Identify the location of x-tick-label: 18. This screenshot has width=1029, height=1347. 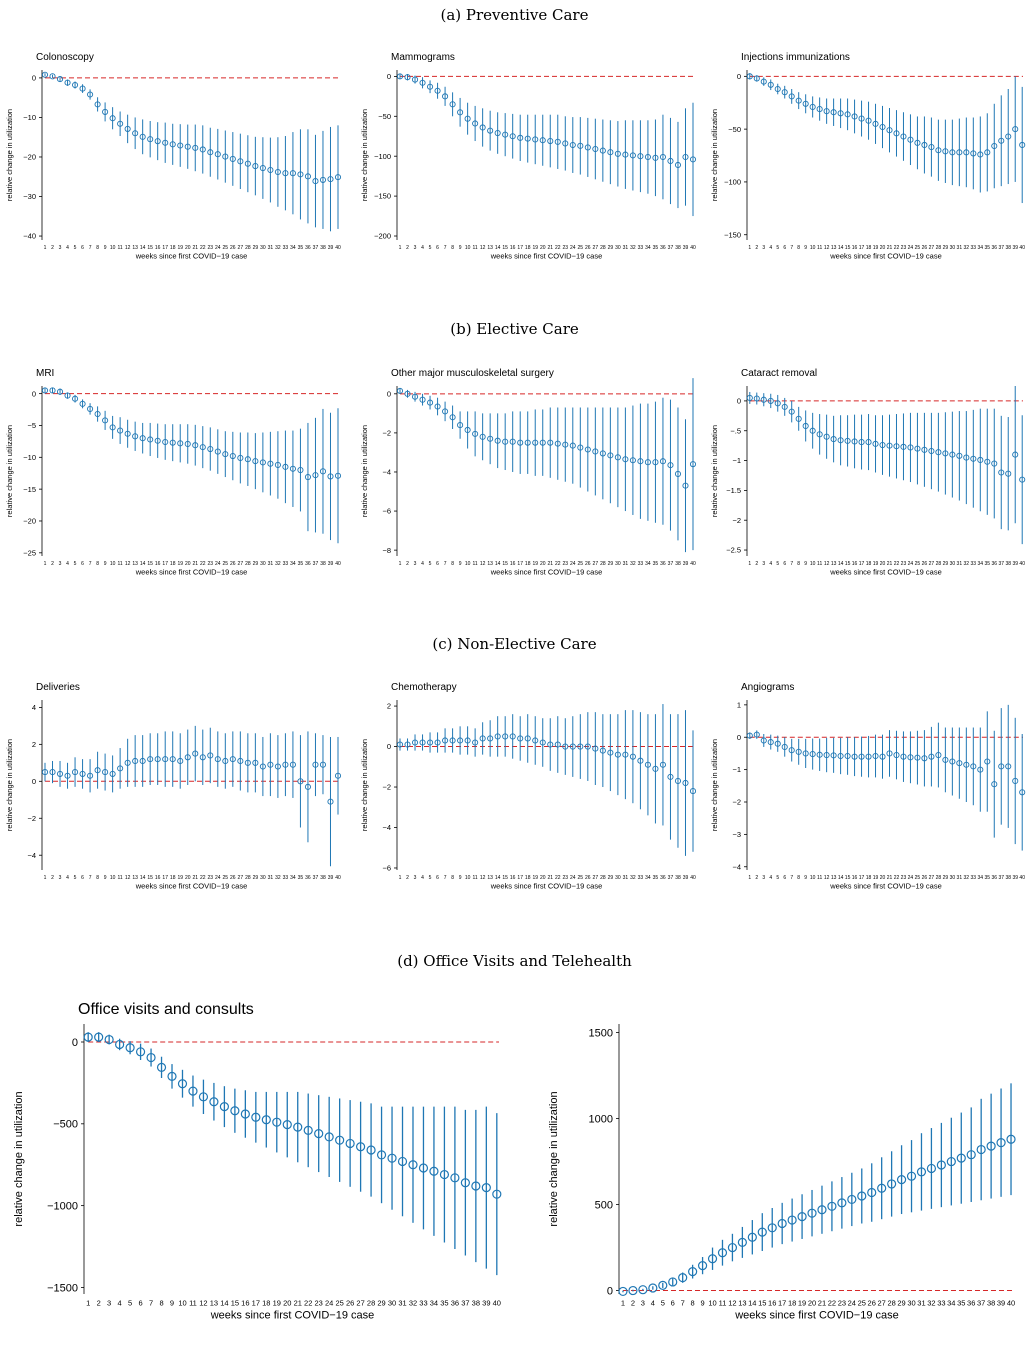
(173, 248).